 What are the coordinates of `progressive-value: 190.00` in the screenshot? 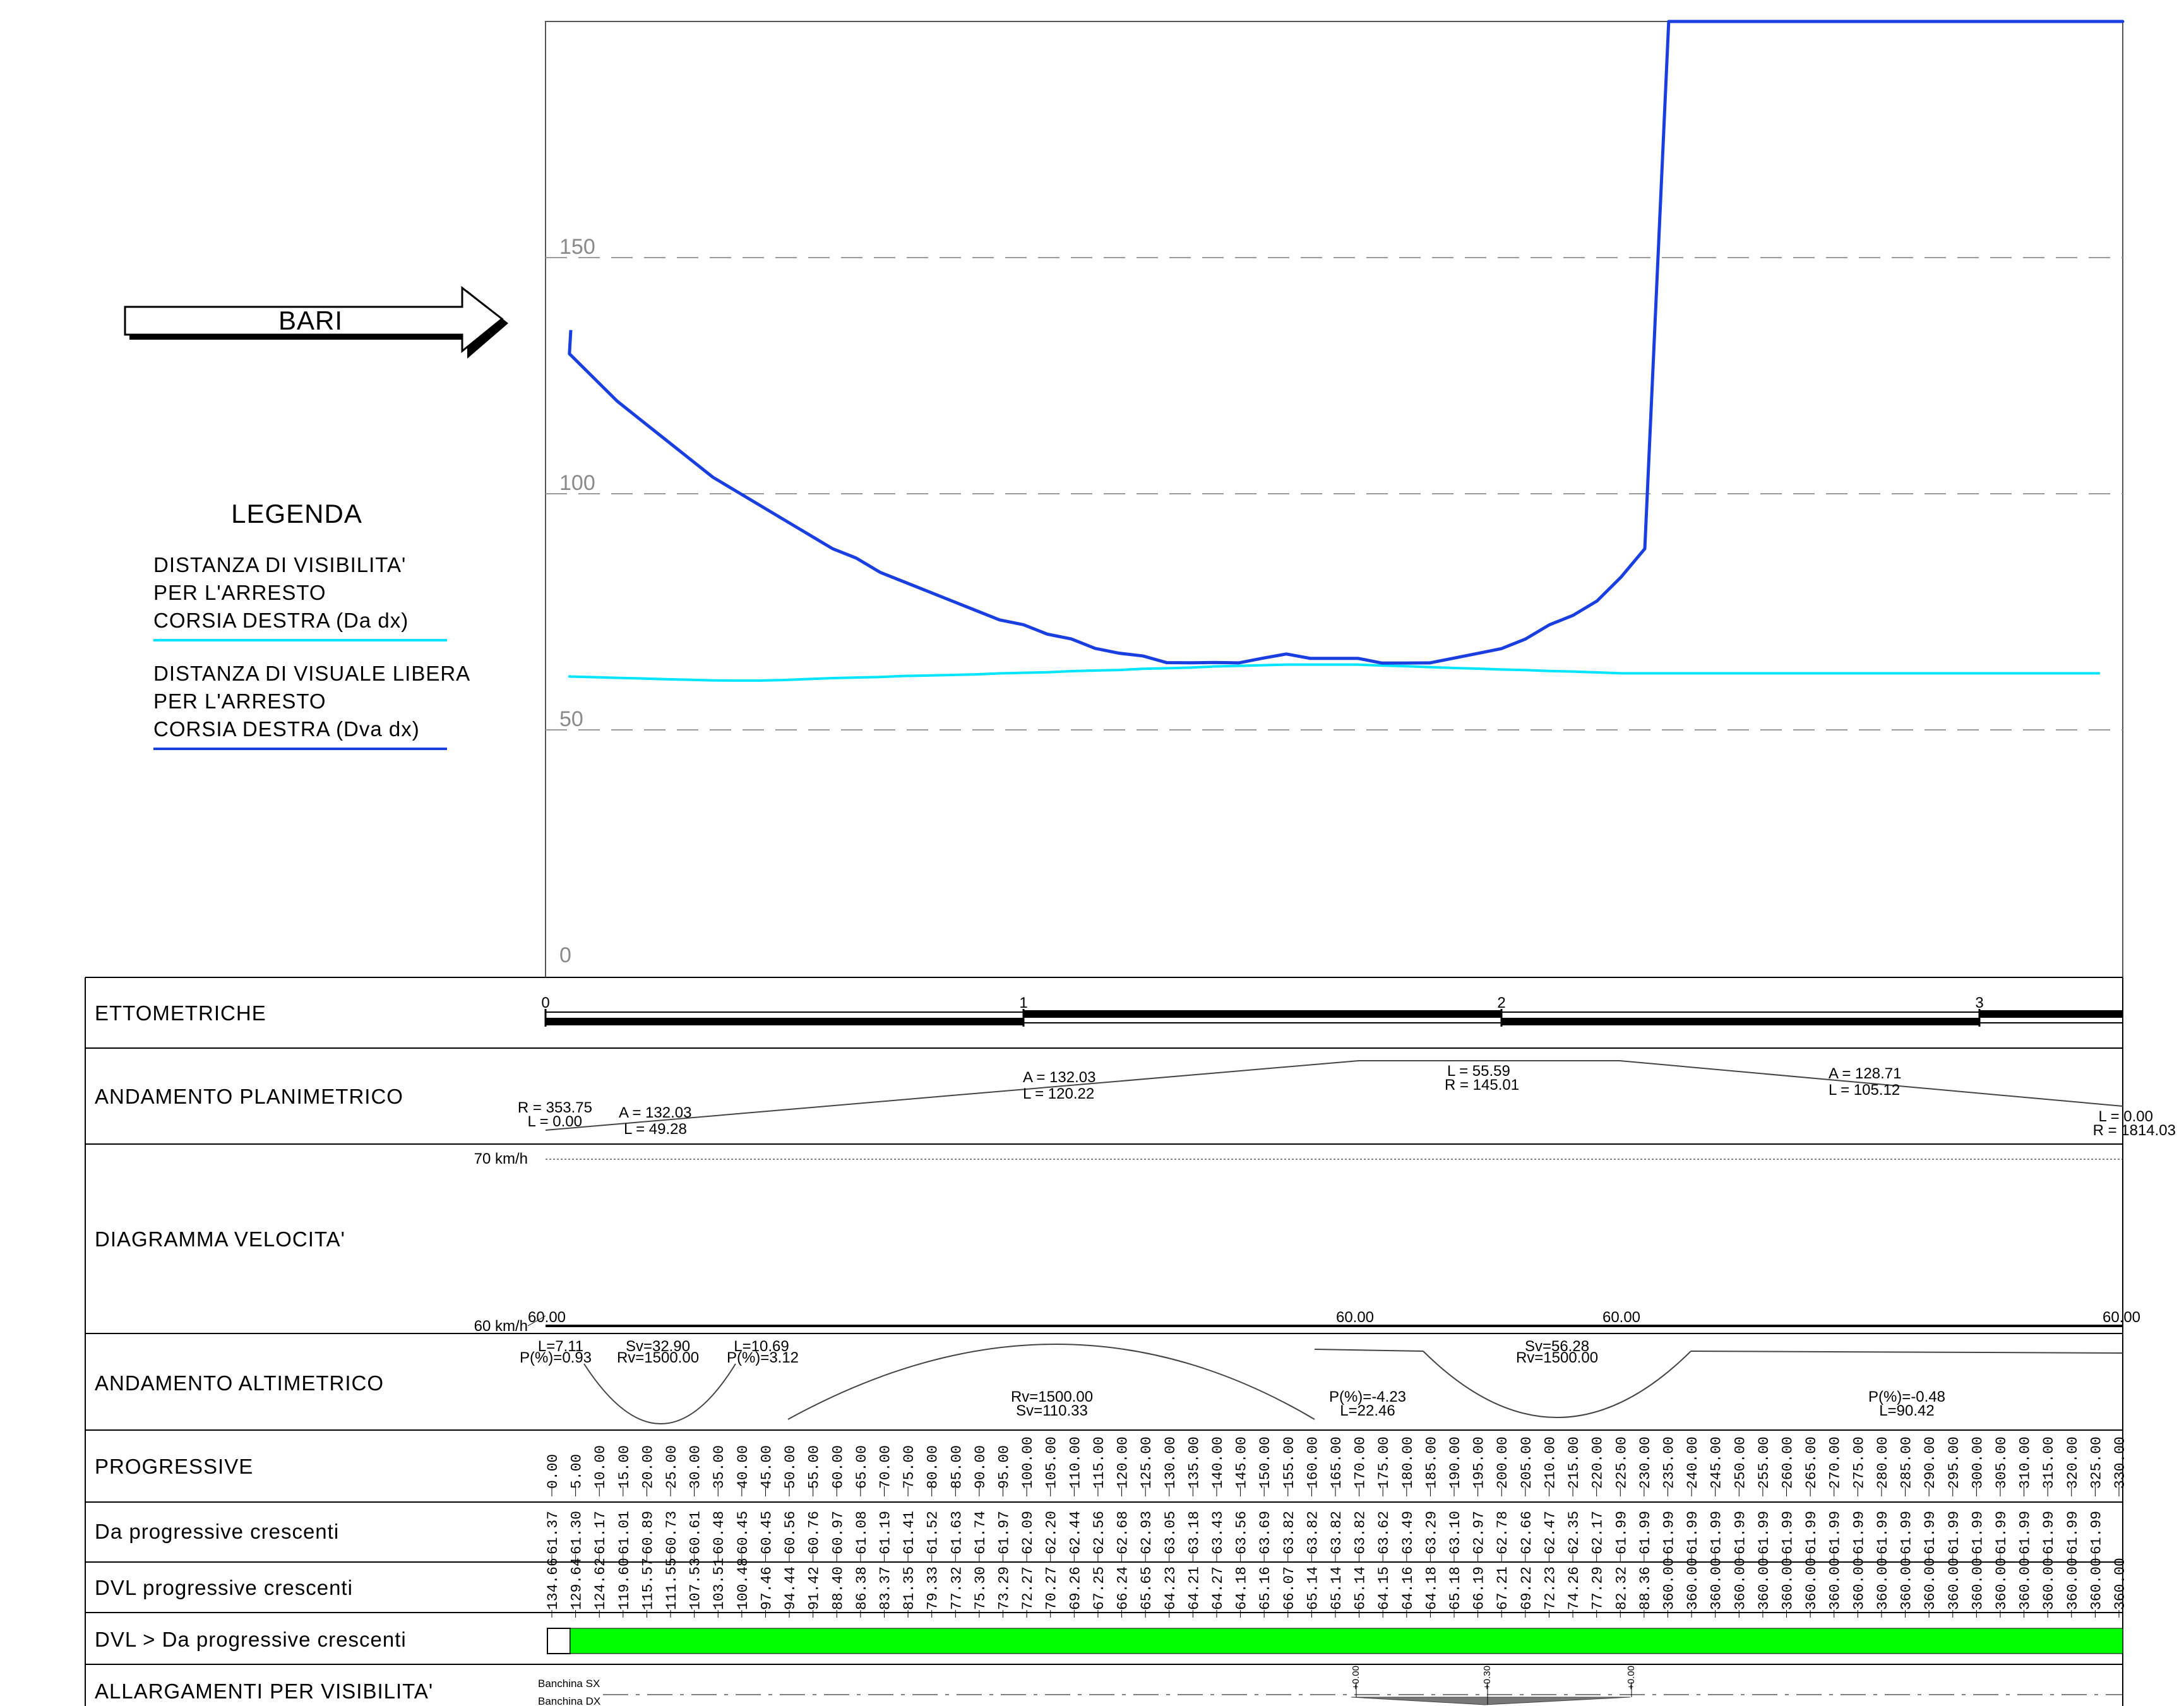 It's located at (1455, 1463).